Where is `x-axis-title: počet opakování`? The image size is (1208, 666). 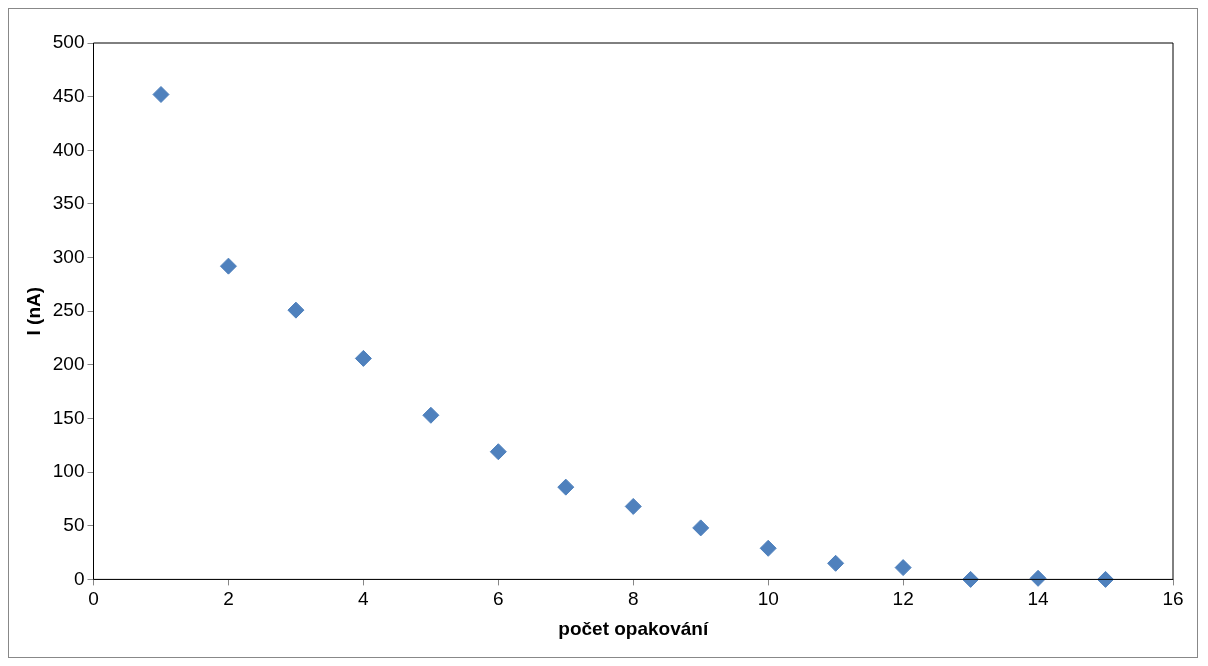
x-axis-title: počet opakování is located at coordinates (633, 628).